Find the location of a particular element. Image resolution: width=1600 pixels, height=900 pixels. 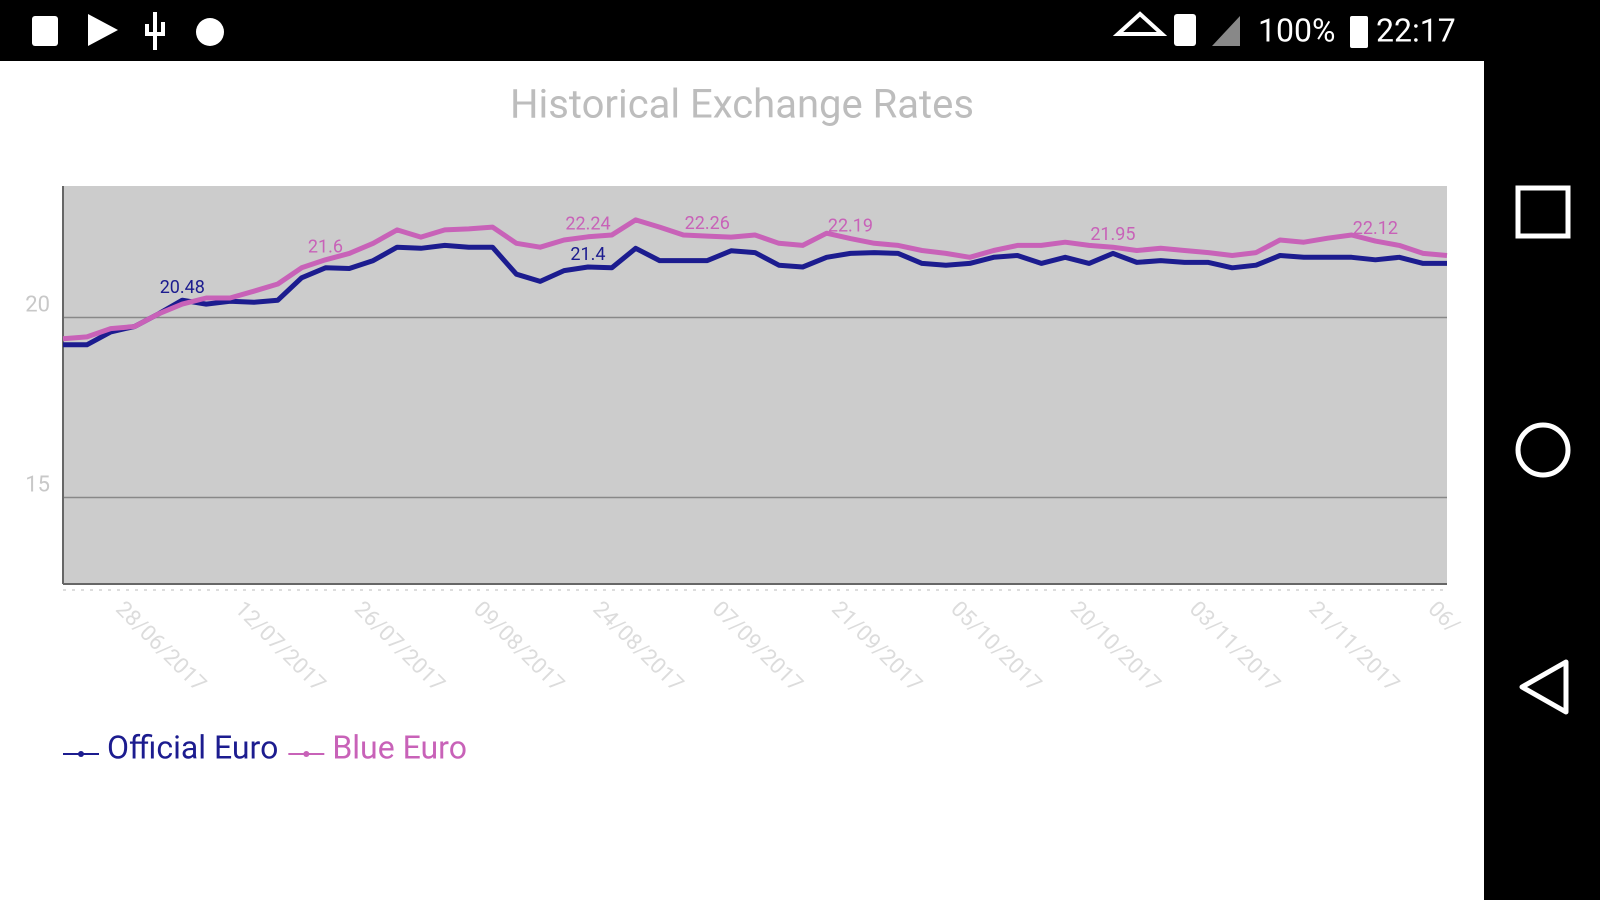

status-bar is located at coordinates (800, 30).